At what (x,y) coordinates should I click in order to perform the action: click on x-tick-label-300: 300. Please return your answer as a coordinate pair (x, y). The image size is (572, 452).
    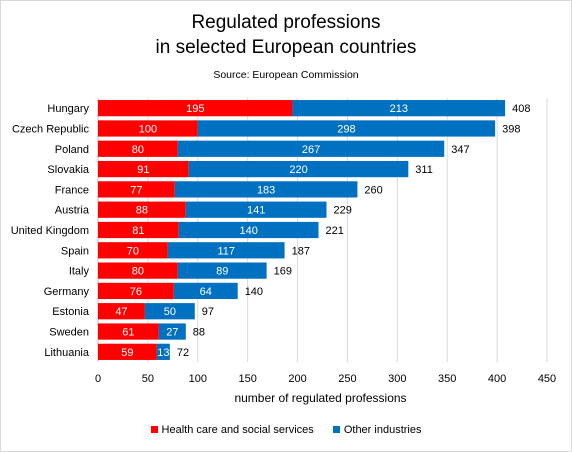
    Looking at the image, I should click on (397, 379).